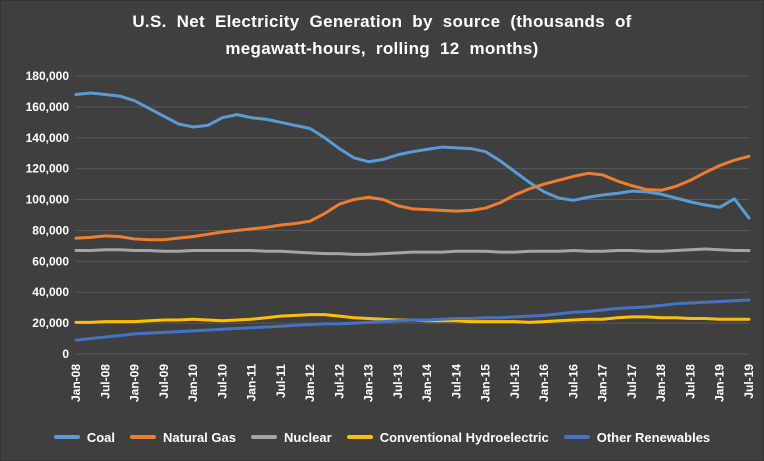 This screenshot has height=461, width=764. What do you see at coordinates (412, 251) in the screenshot?
I see `series-line-nuclear` at bounding box center [412, 251].